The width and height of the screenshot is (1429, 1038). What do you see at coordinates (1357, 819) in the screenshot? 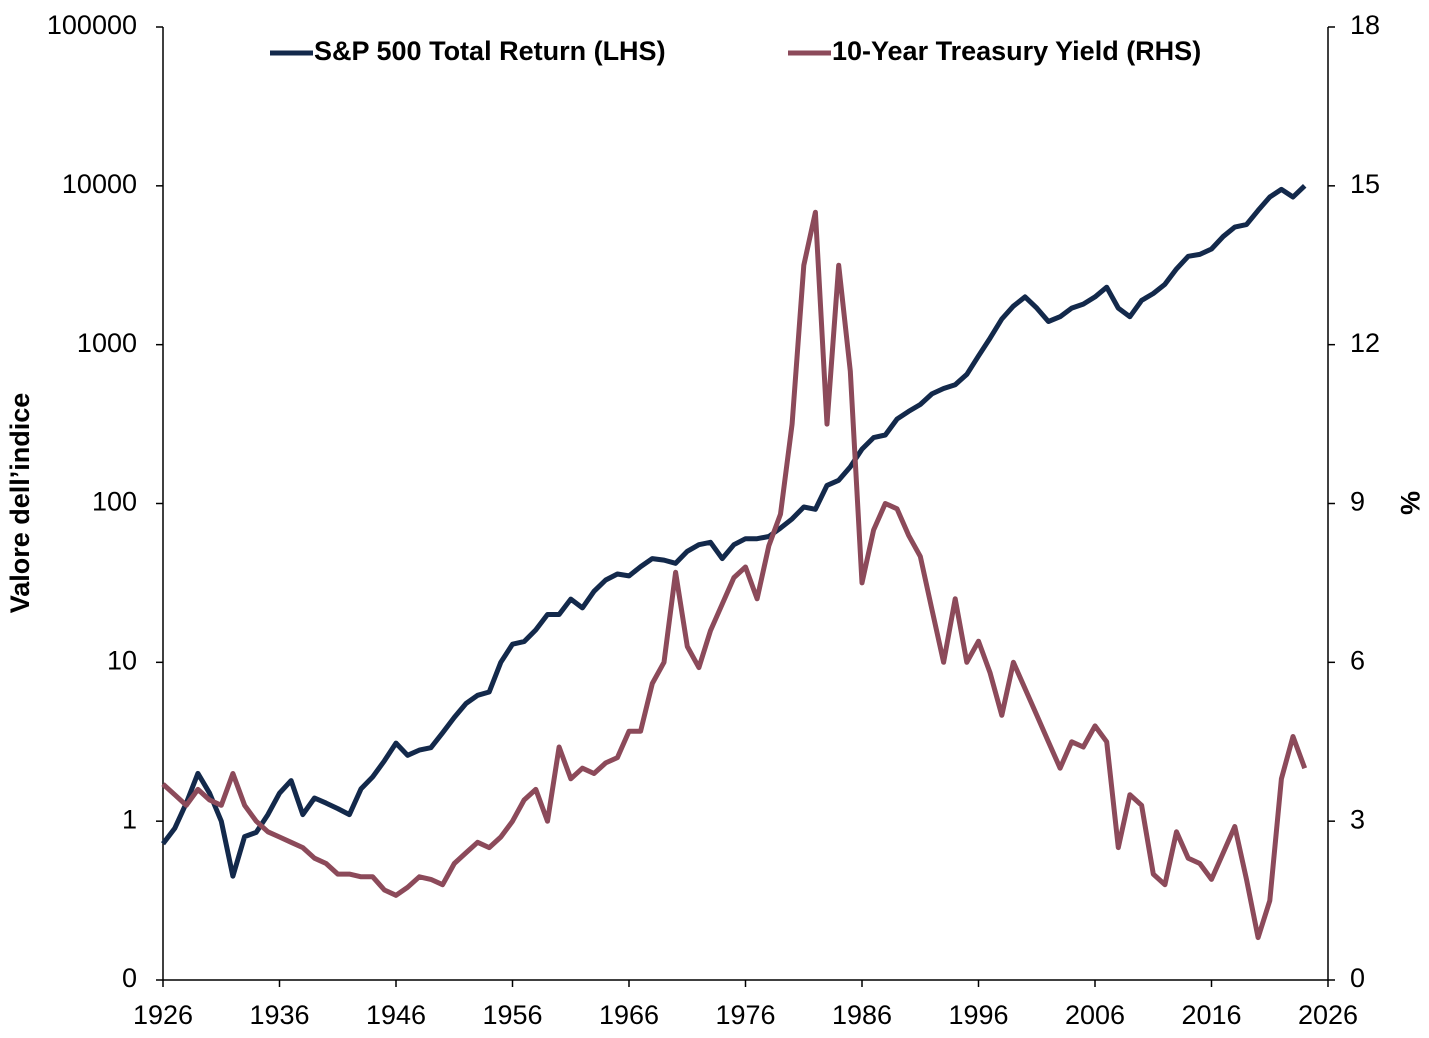
I see `y2-tick-label: 3` at bounding box center [1357, 819].